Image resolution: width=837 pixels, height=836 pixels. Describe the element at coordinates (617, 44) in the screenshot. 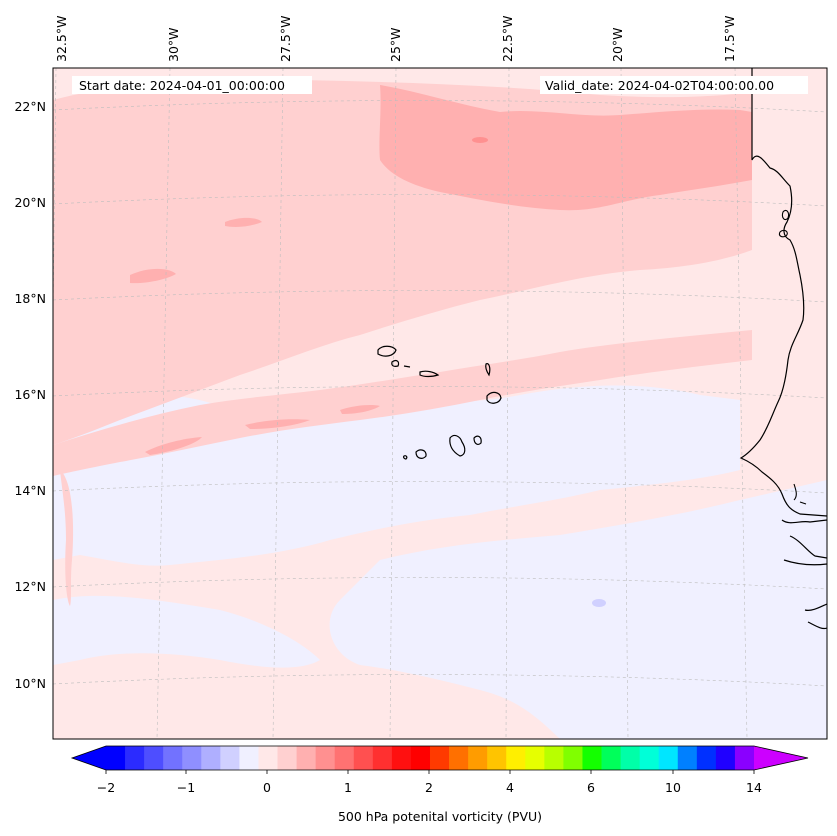

I see `lon-label: 20°W` at that location.